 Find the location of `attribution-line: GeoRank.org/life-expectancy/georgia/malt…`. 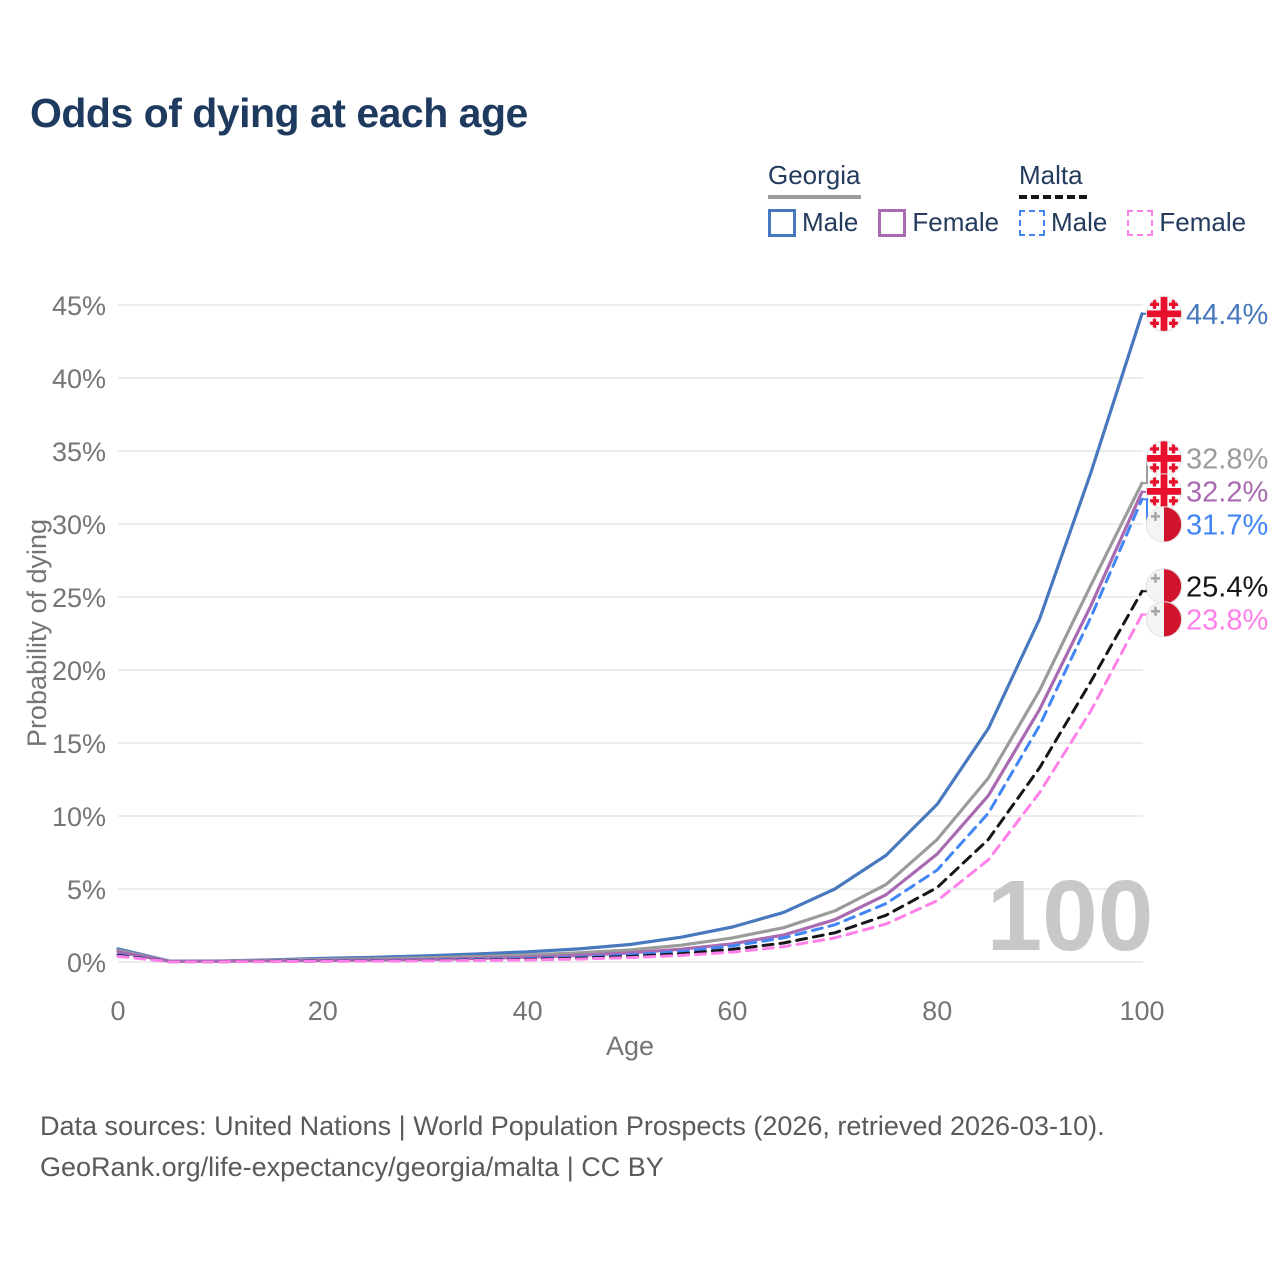

attribution-line: GeoRank.org/life-expectancy/georgia/malt… is located at coordinates (352, 1167).